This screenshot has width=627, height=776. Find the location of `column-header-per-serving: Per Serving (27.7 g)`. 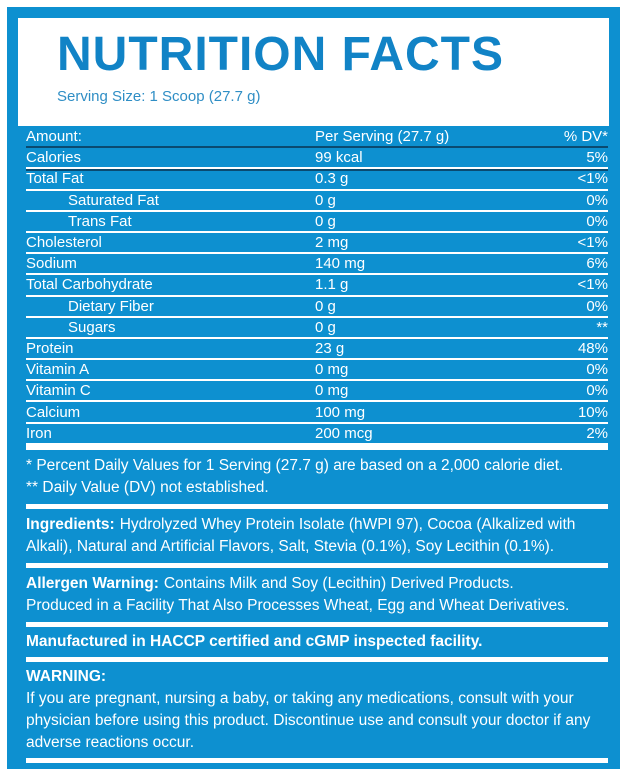

column-header-per-serving: Per Serving (27.7 g) is located at coordinates (382, 137).